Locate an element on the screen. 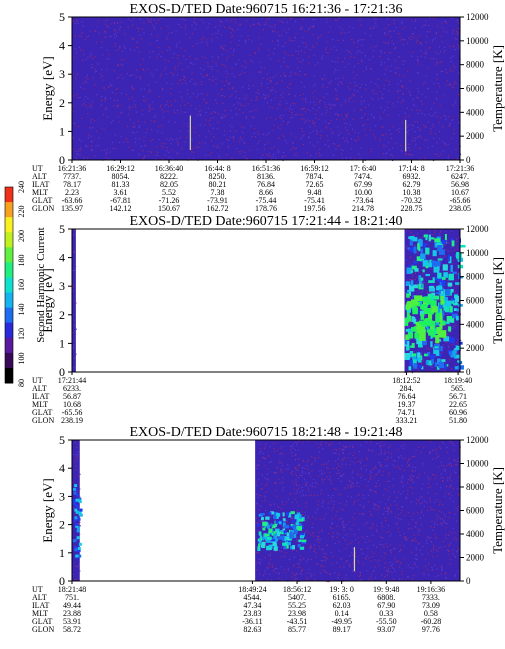 The image size is (505, 649). y-tick-label: 4 is located at coordinates (62, 46).